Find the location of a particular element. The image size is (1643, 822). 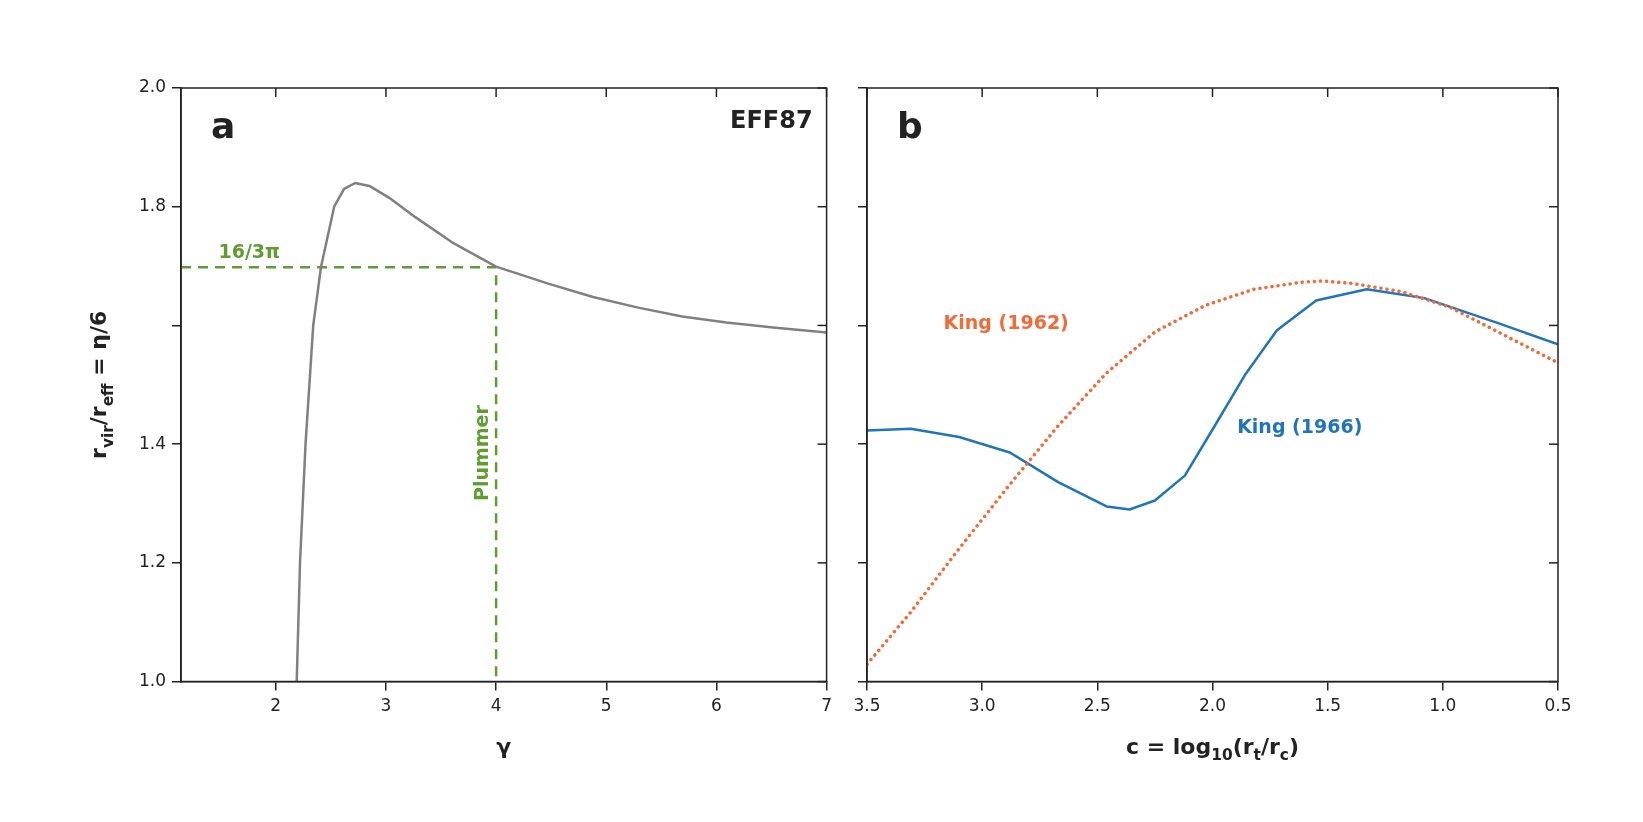

series-label: King (1966) is located at coordinates (1300, 426).